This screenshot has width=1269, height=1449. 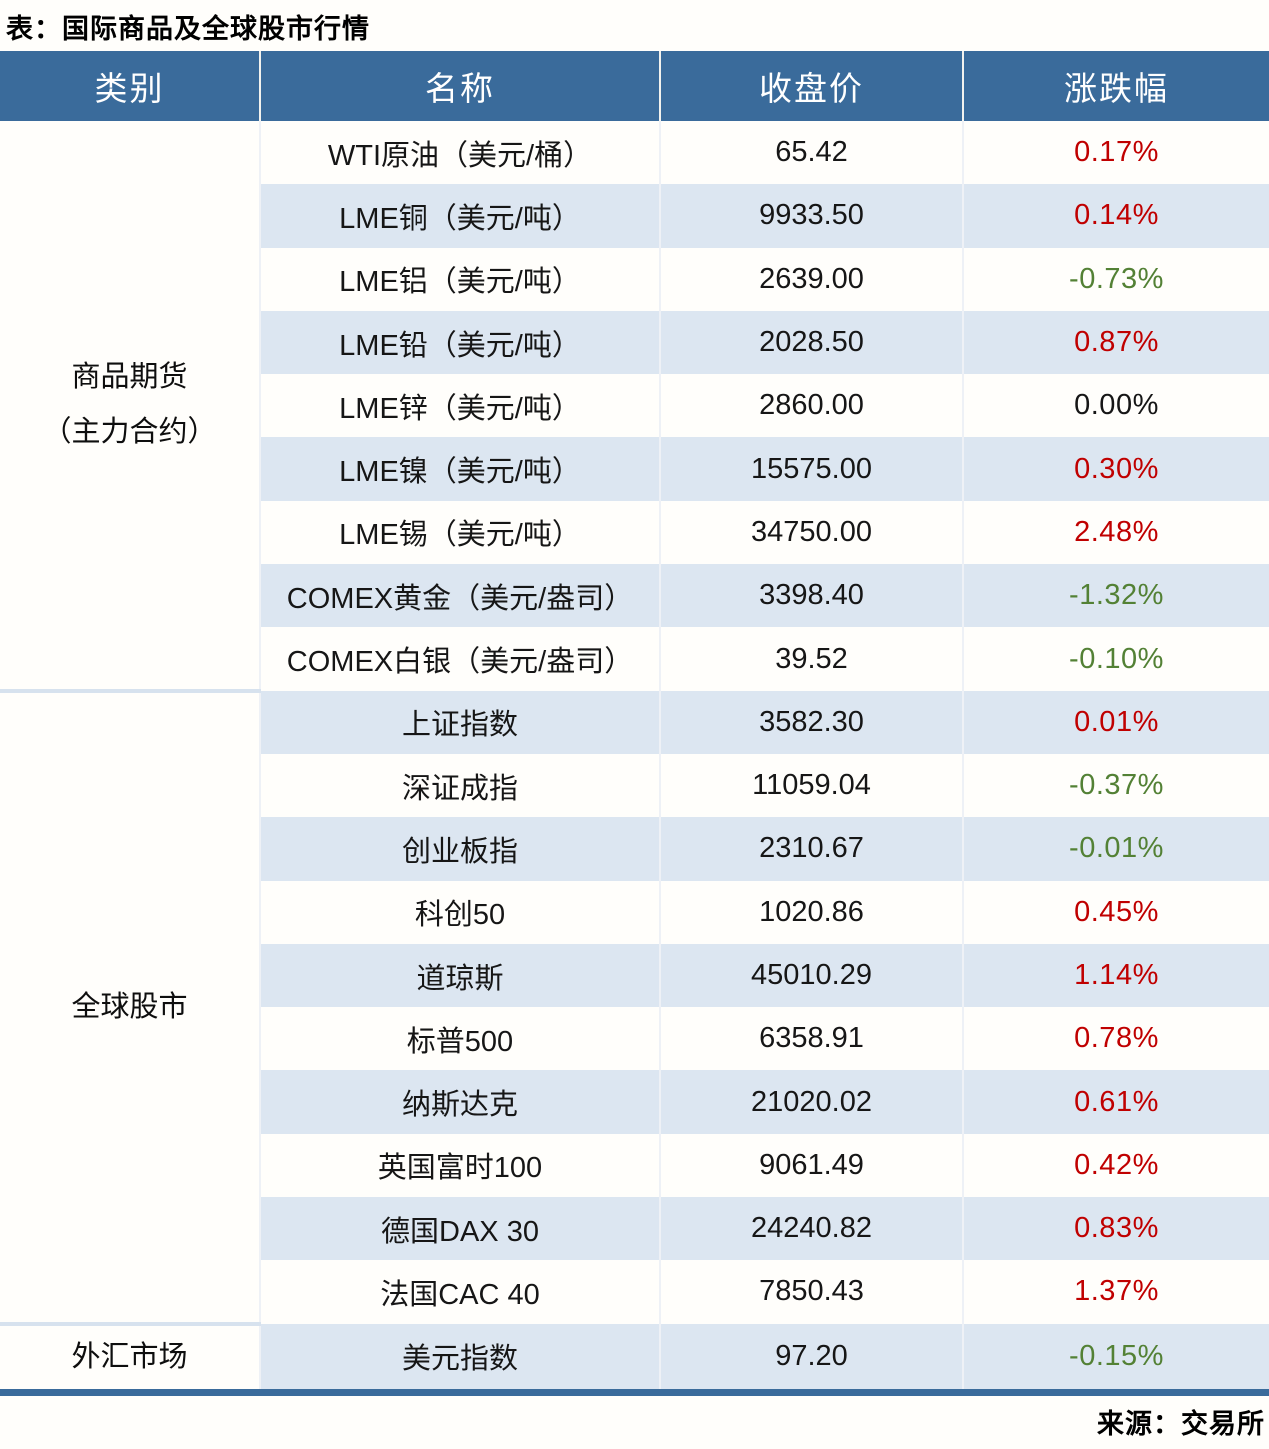 I want to click on table-row: COMEX白银（美元/盎司） 39.52 -0.10%, so click(x=634, y=659).